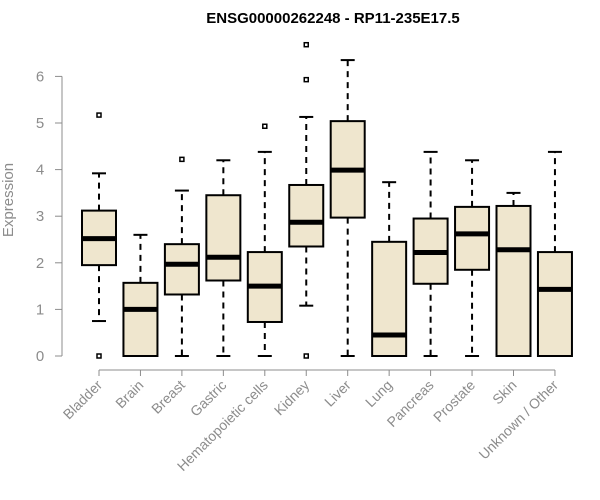 This screenshot has width=600, height=500. Describe the element at coordinates (40, 309) in the screenshot. I see `y-tick-label-1: 1` at that location.